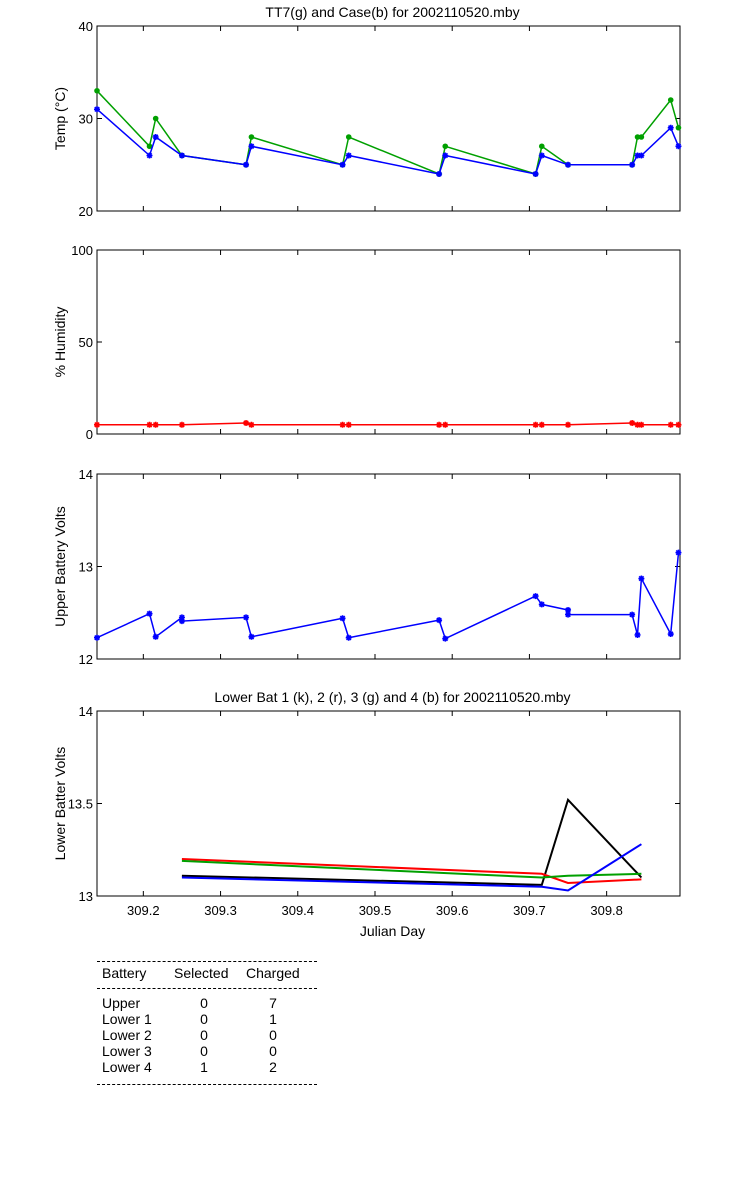 The height and width of the screenshot is (1200, 750). Describe the element at coordinates (207, 961) in the screenshot. I see `table-divider-top` at that location.